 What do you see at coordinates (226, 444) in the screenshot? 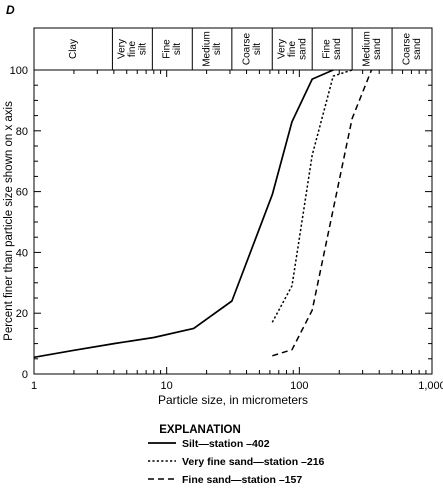
I see `legend-label-1: Silt—station –402` at bounding box center [226, 444].